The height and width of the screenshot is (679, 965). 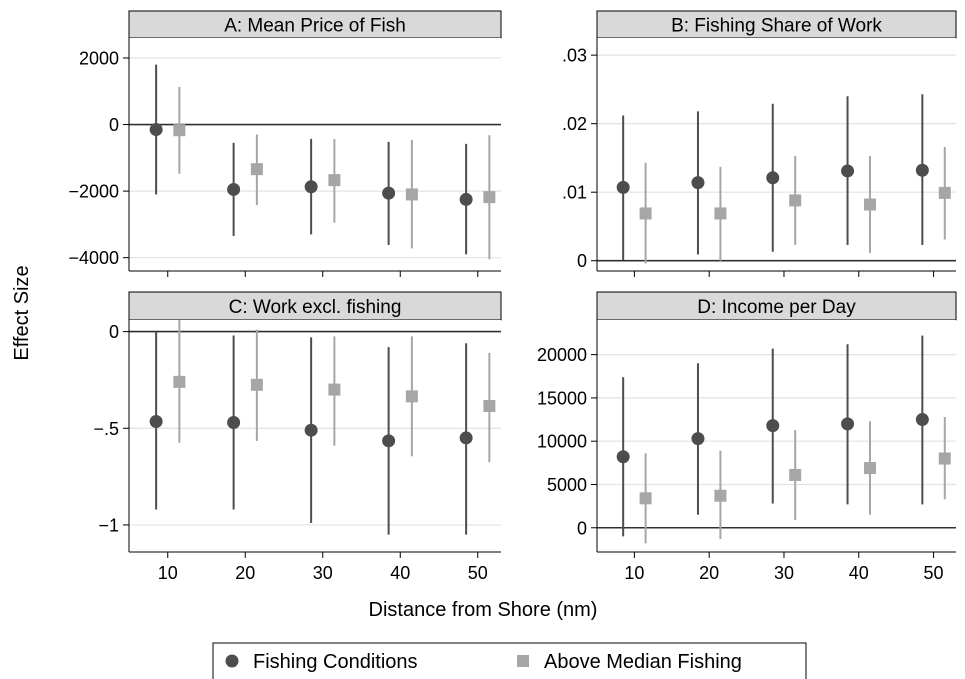 I want to click on y-tick-label: .03, so click(x=574, y=56).